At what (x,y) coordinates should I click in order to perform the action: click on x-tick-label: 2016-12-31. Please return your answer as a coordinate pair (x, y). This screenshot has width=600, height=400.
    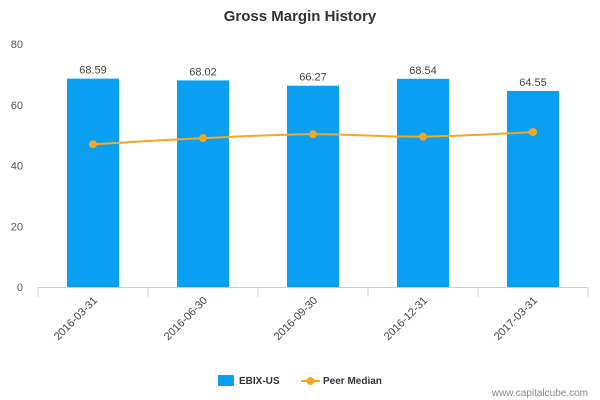
    Looking at the image, I should click on (406, 319).